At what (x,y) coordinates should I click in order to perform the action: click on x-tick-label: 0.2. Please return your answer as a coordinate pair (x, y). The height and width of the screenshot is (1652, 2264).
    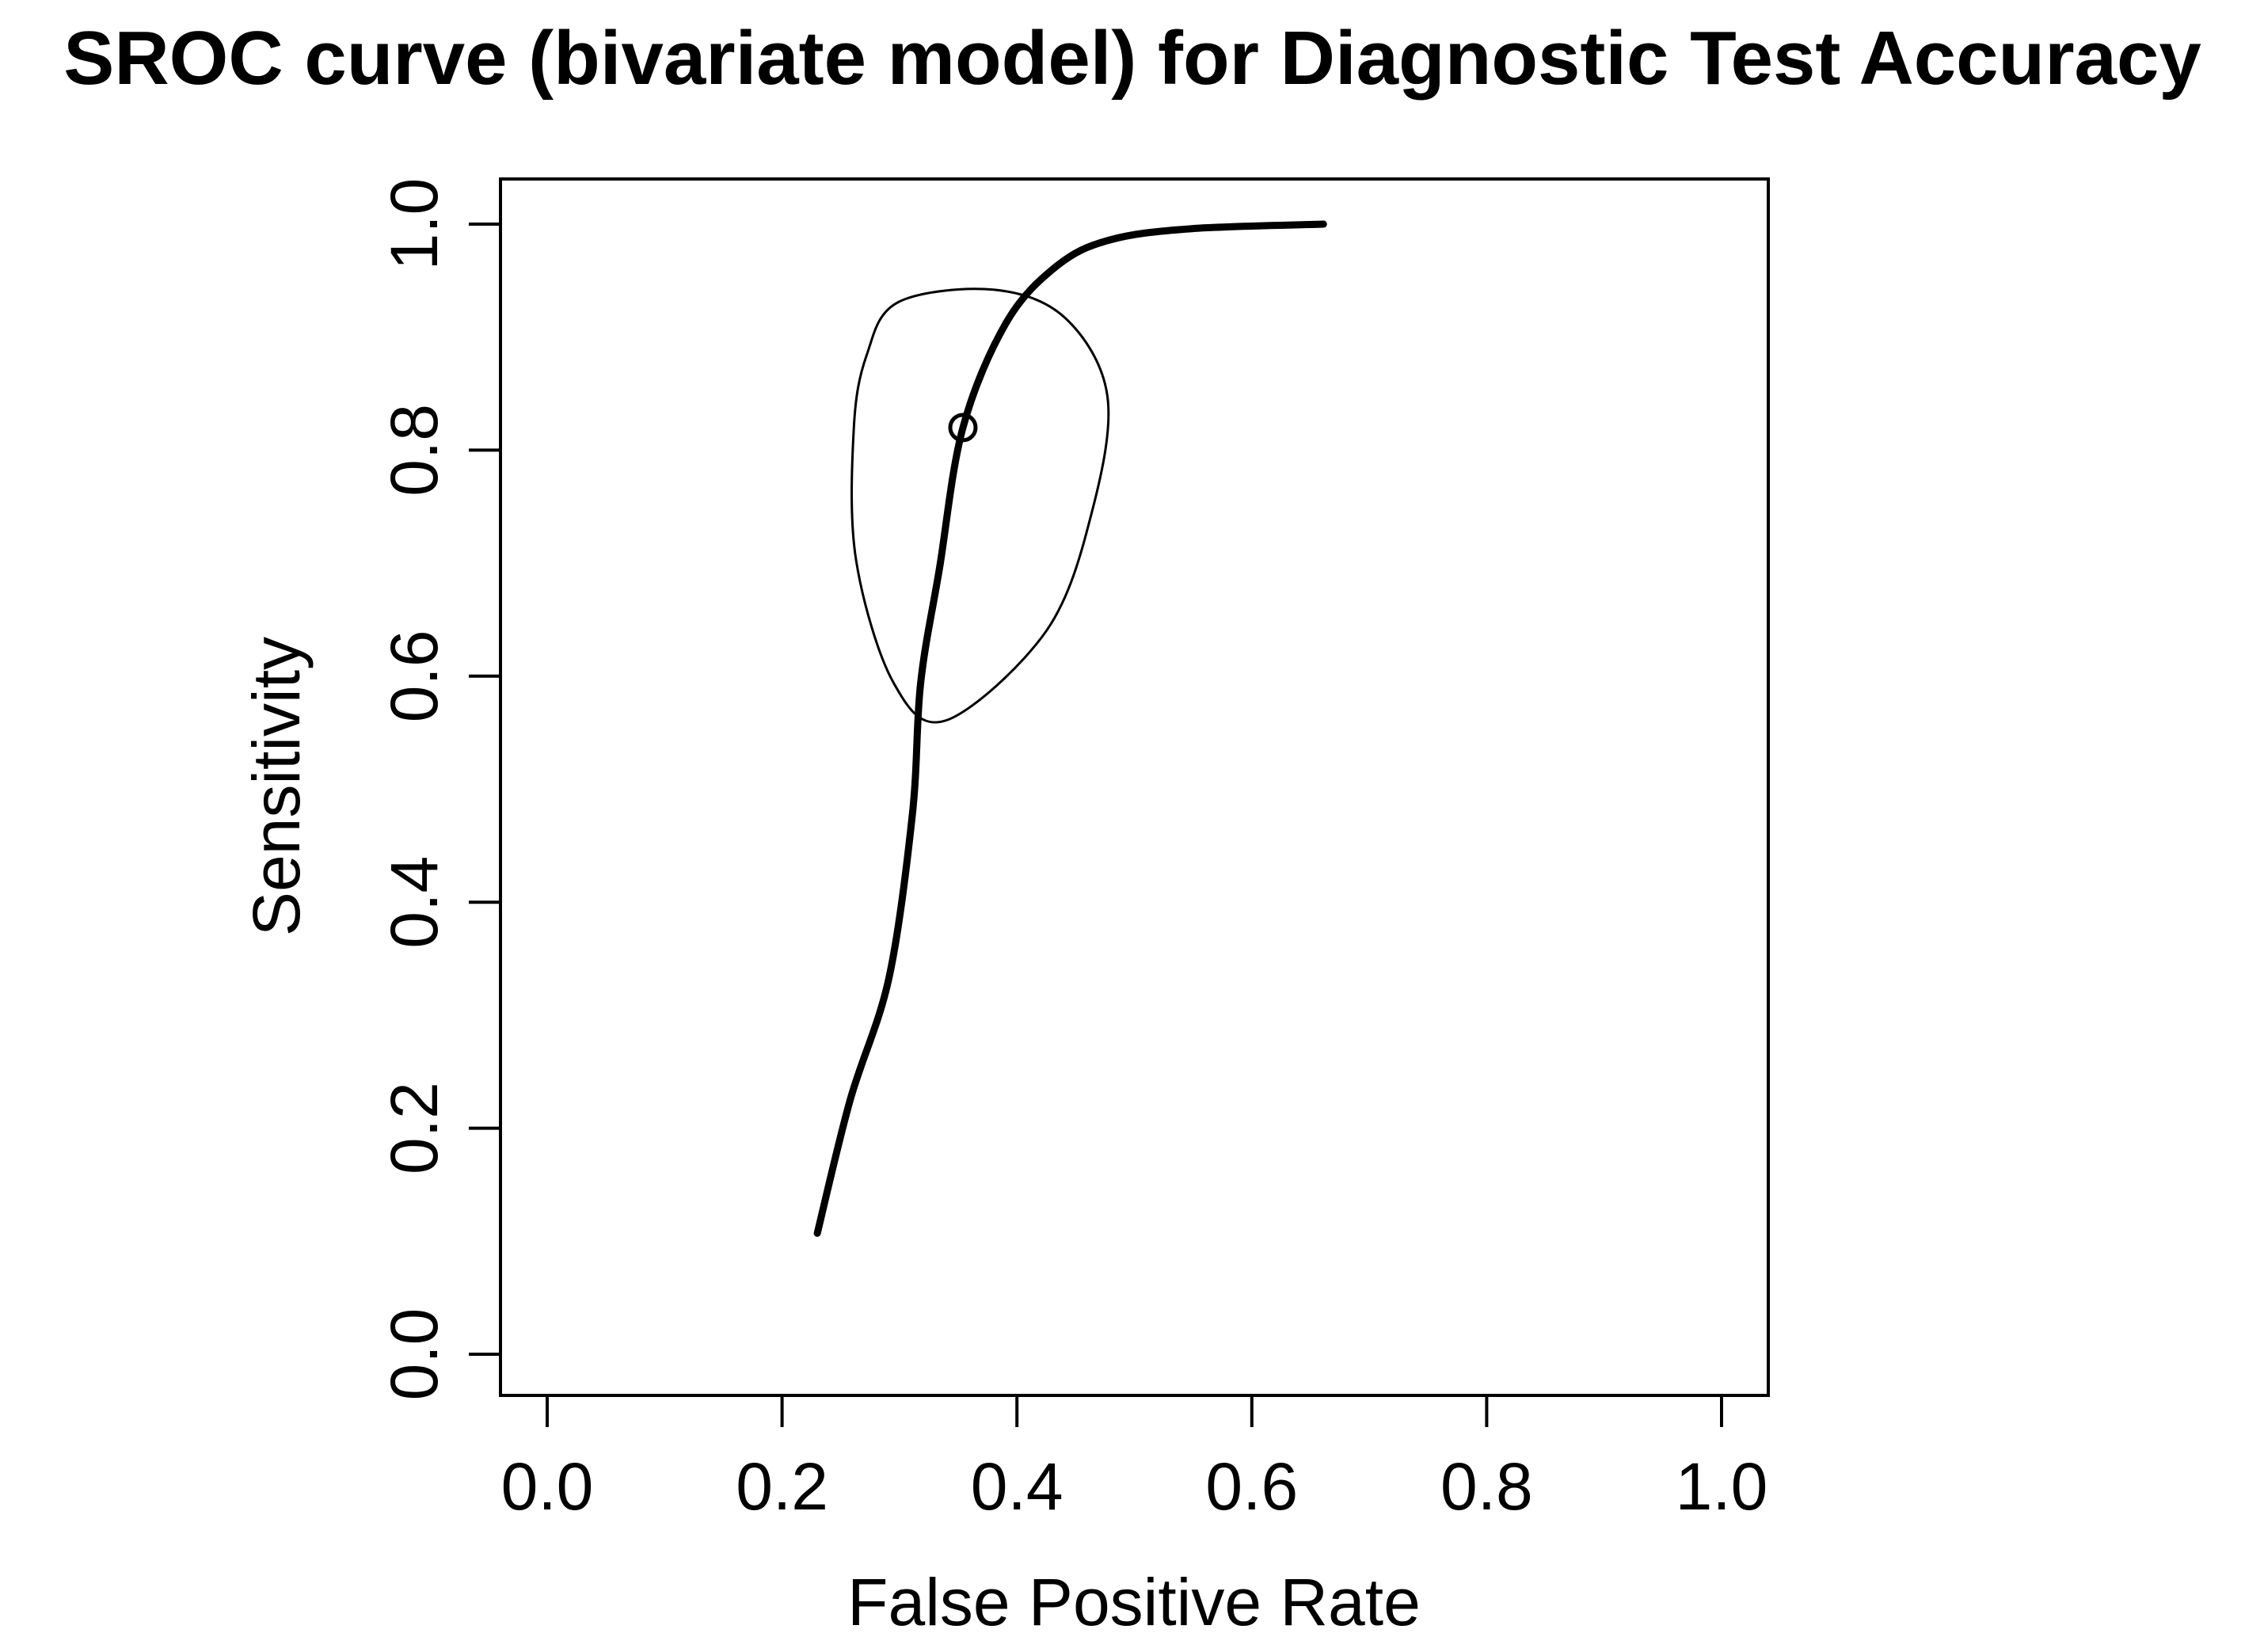
    Looking at the image, I should click on (782, 1486).